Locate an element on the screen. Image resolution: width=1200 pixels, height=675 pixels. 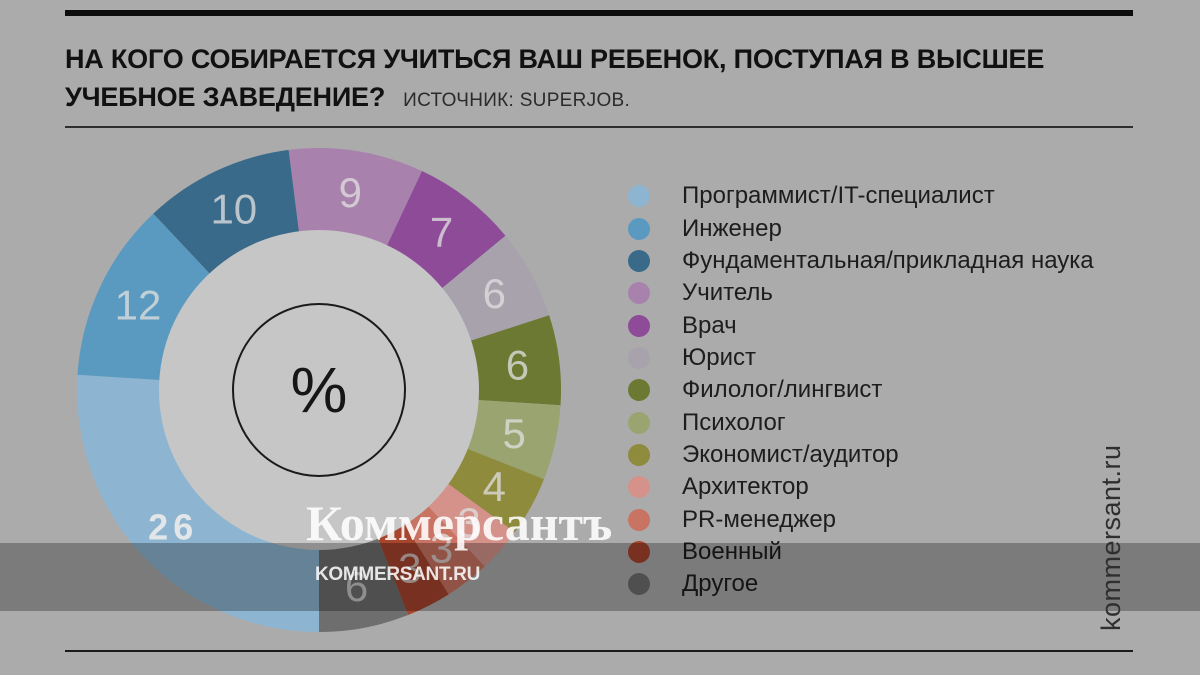
legend-label: Программист/IT-специалист is located at coordinates (838, 196).